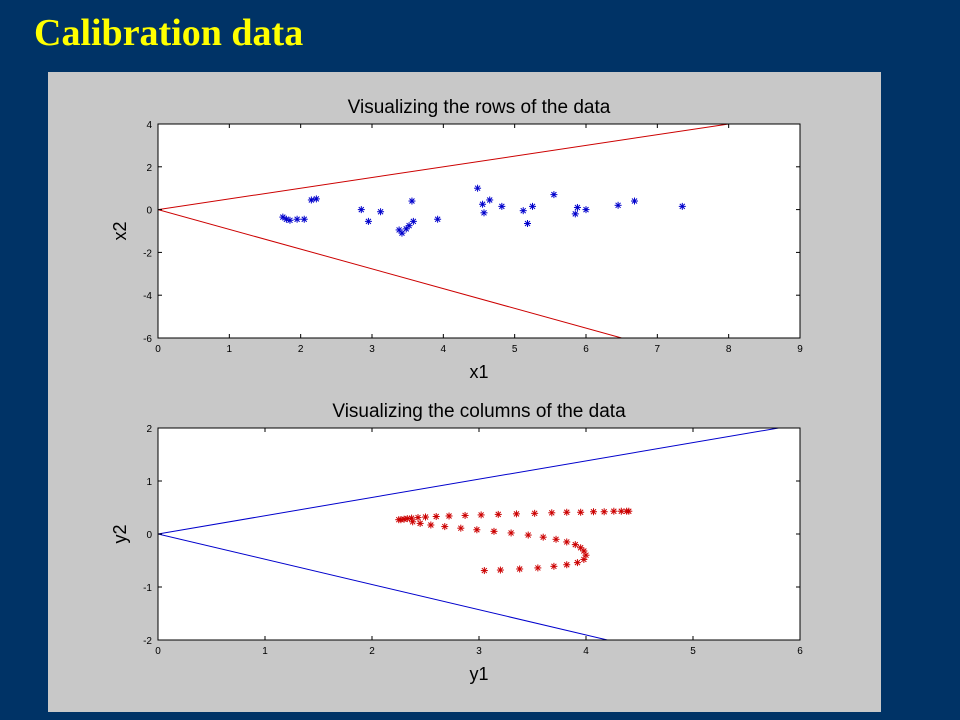  Describe the element at coordinates (658, 349) in the screenshot. I see `x-tick-label: 7` at that location.